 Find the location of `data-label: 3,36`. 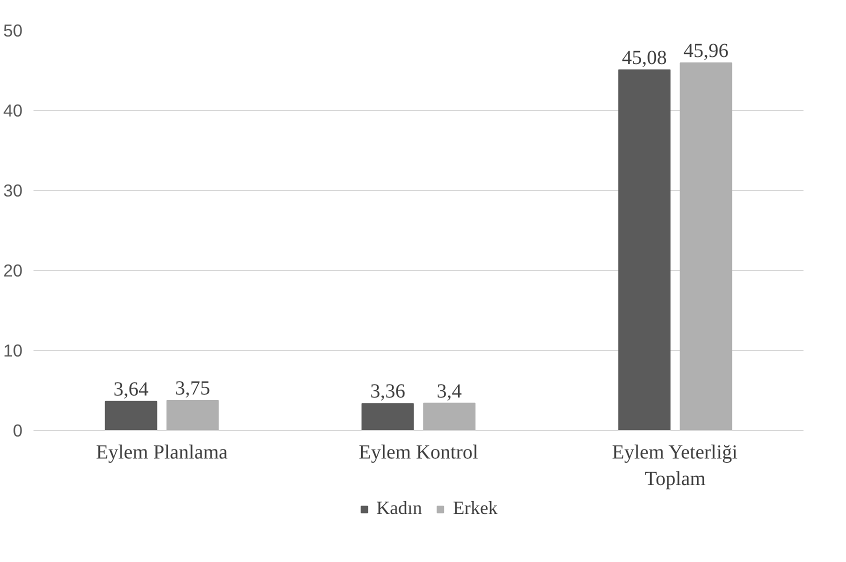

data-label: 3,36 is located at coordinates (388, 391).